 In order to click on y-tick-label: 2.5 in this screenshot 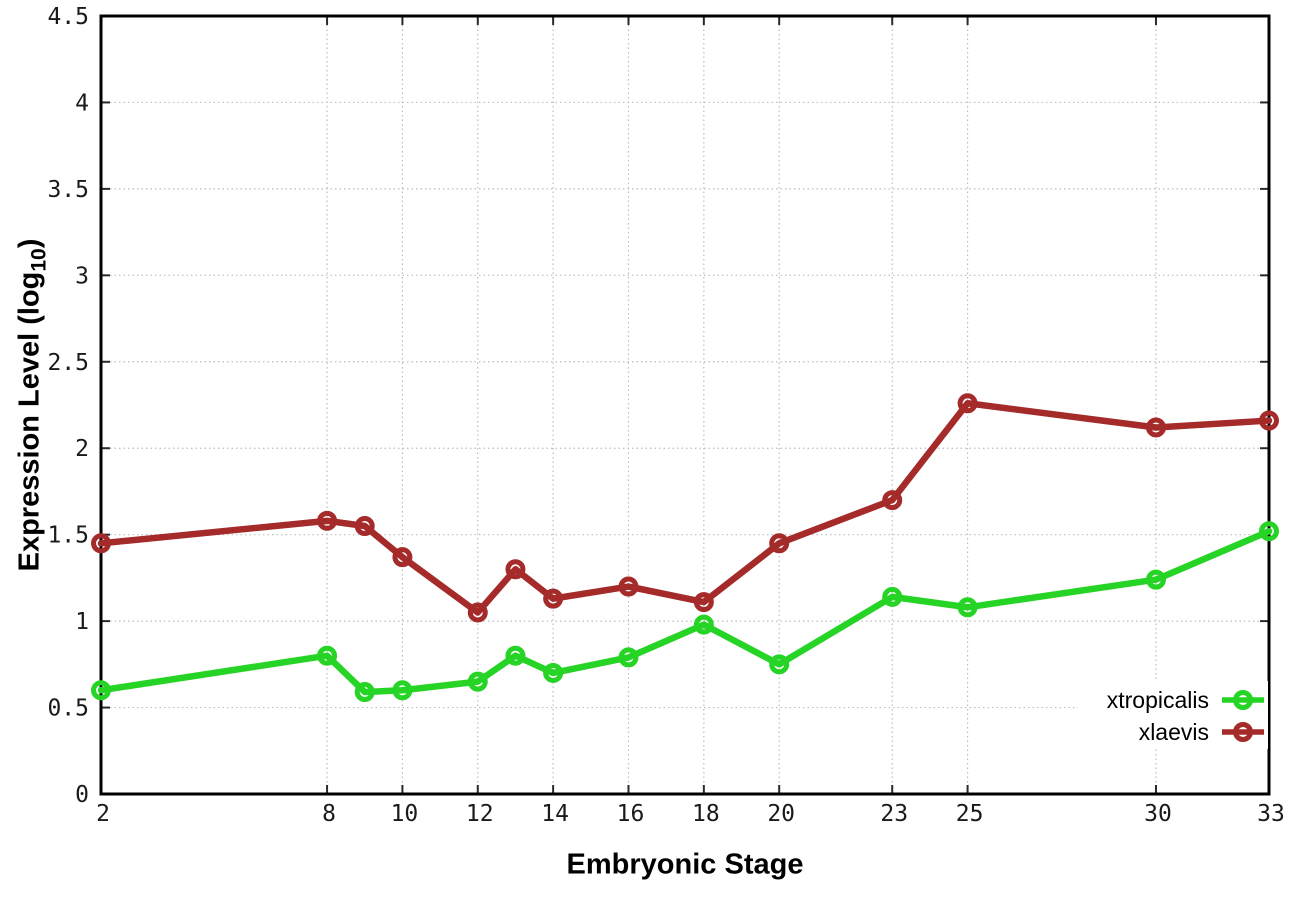, I will do `click(68, 363)`.